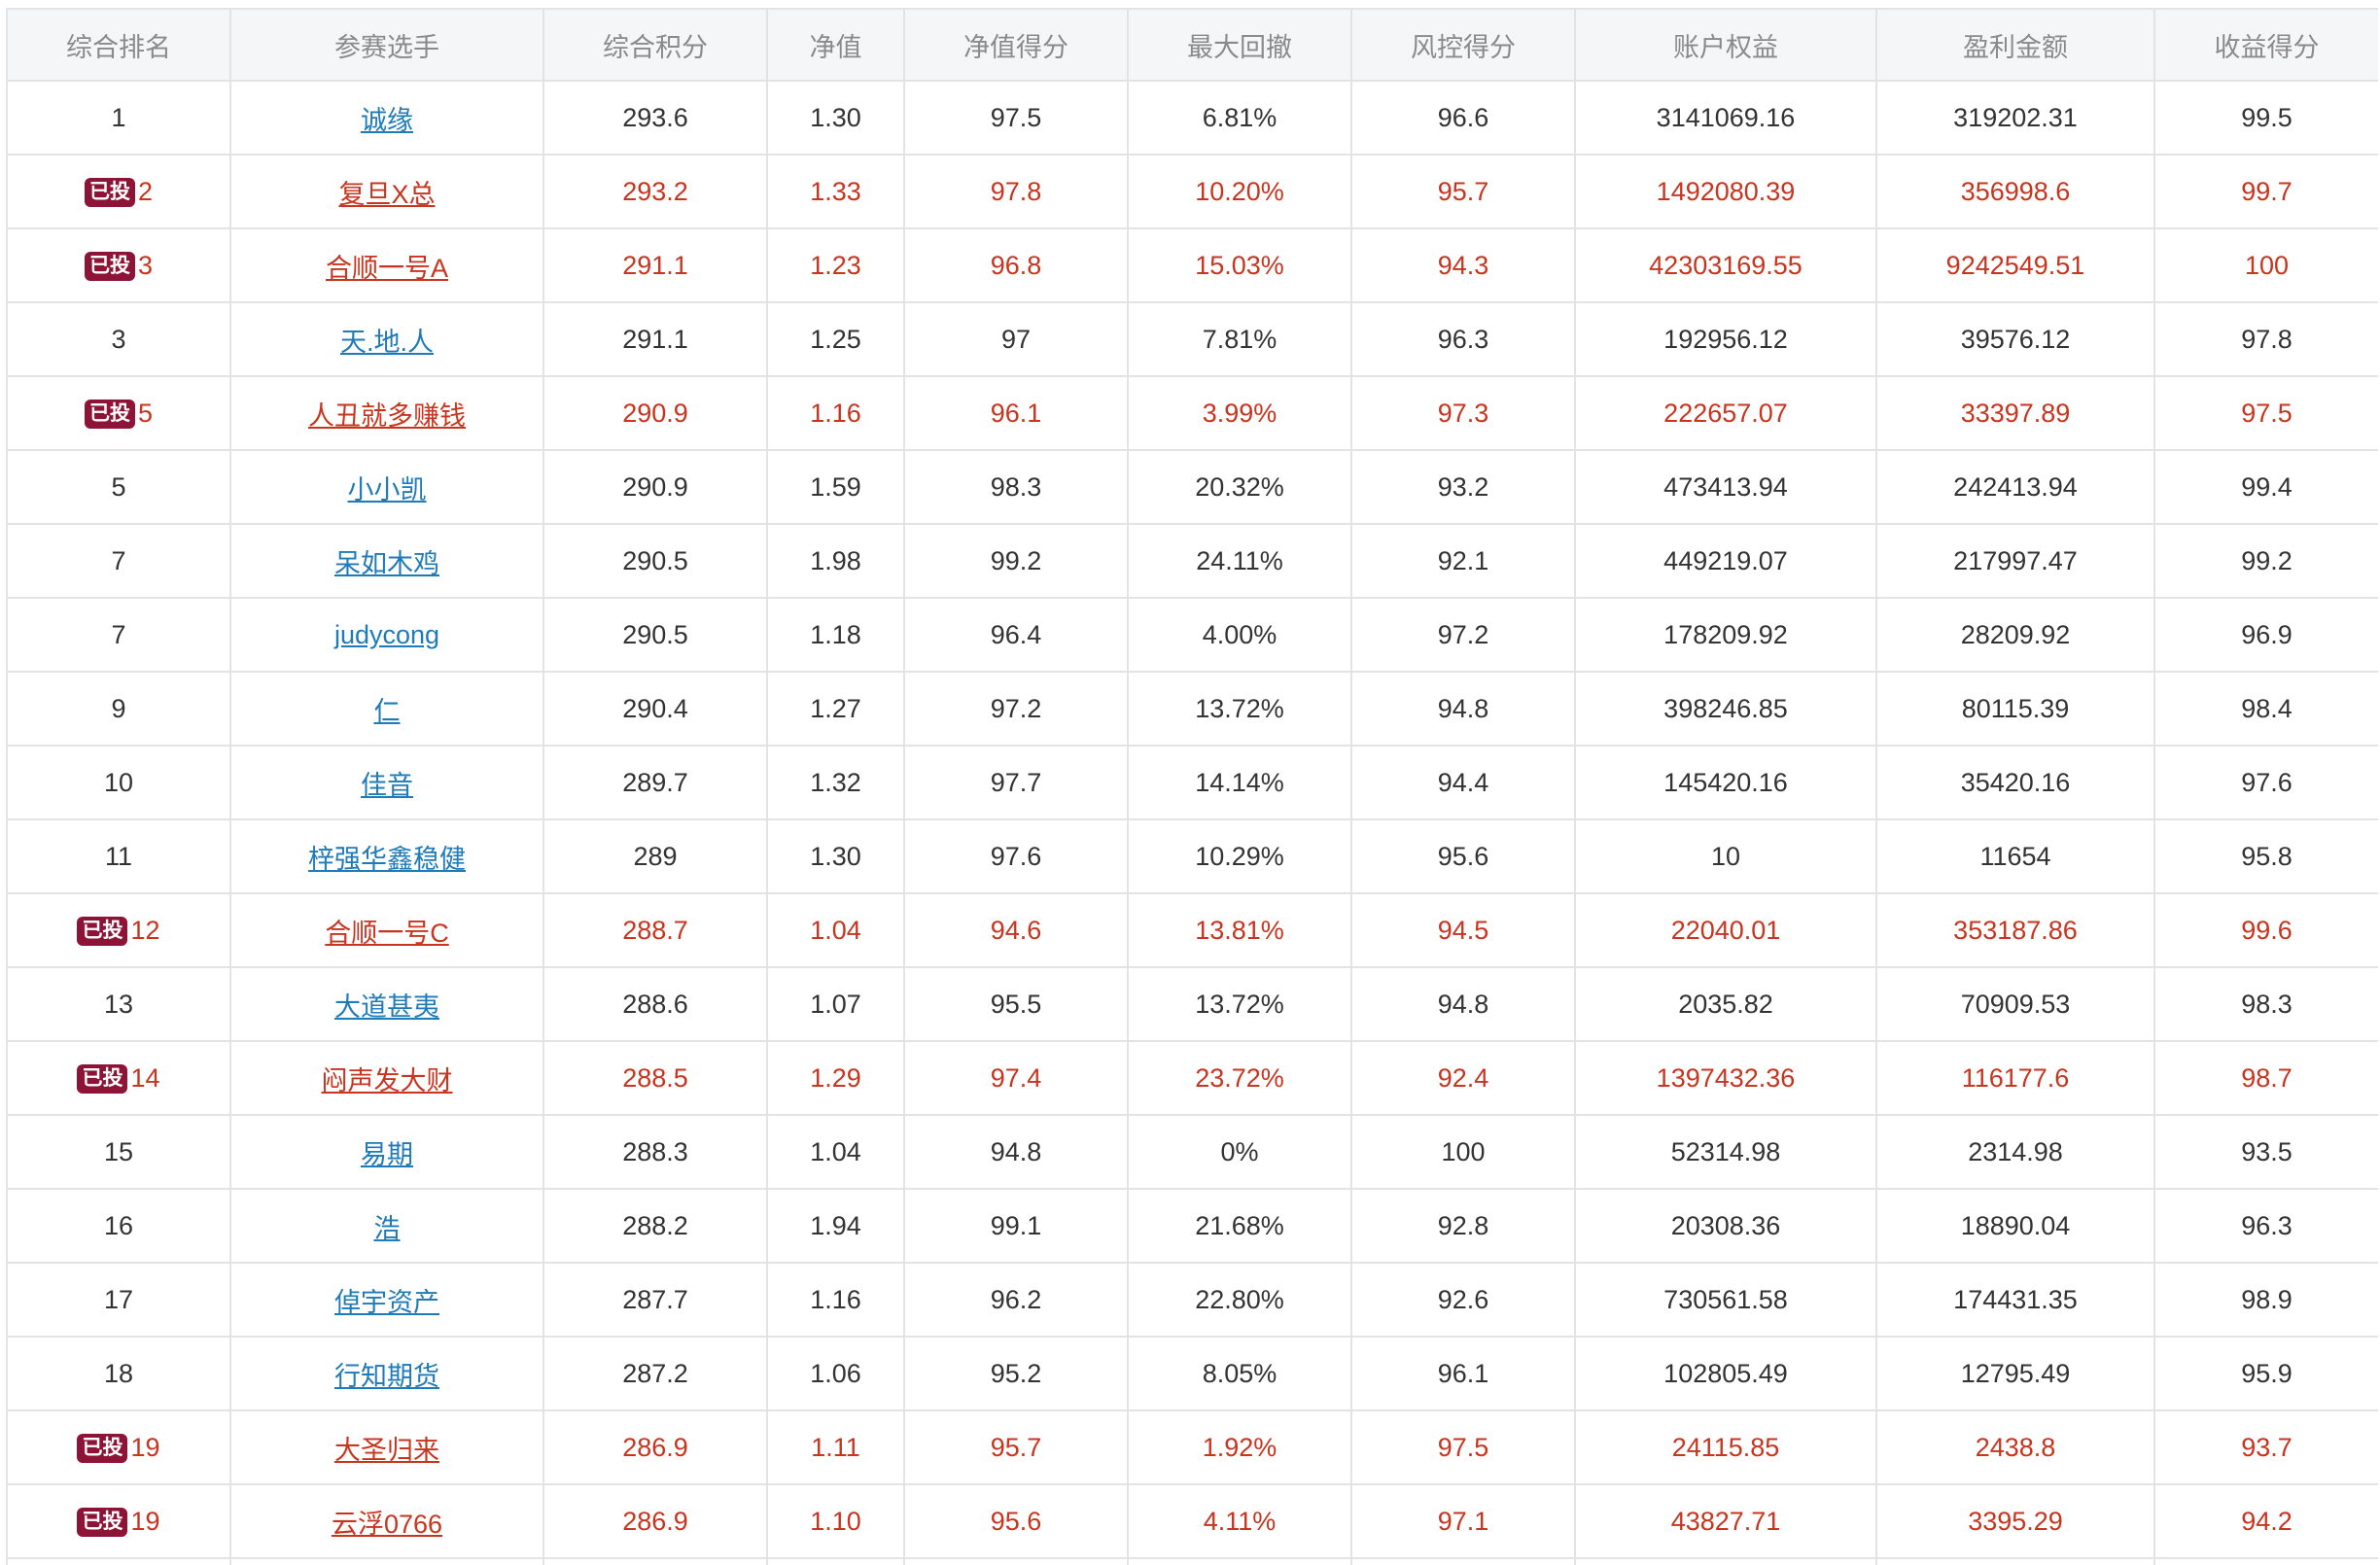  What do you see at coordinates (1725, 1226) in the screenshot?
I see `cell-equity: 20308.36` at bounding box center [1725, 1226].